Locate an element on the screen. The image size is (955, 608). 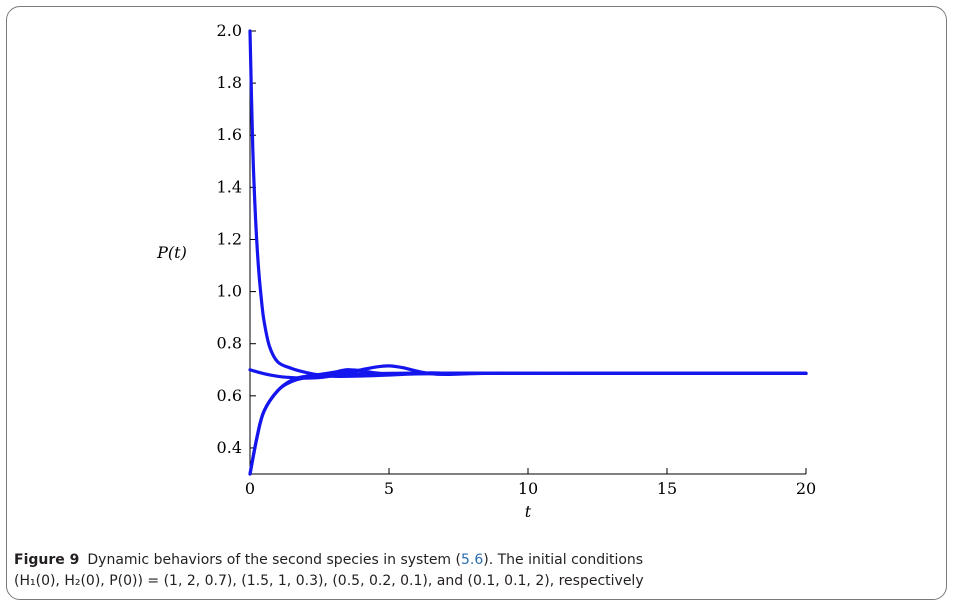
y-tick-label: 1.0 is located at coordinates (229, 291).